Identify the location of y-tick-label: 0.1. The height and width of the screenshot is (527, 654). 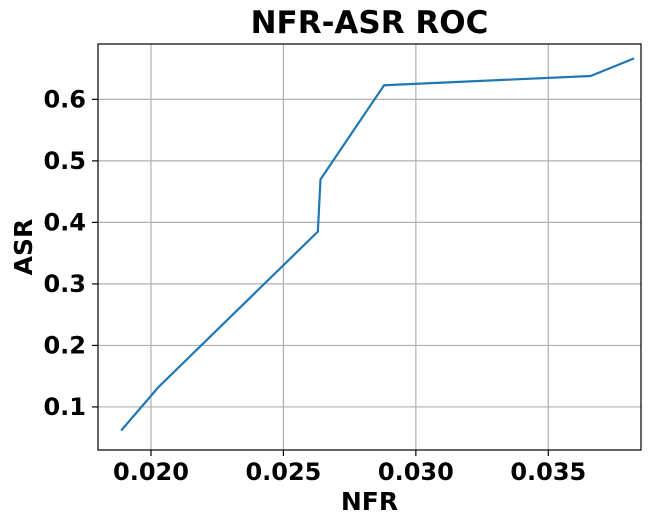
(64, 407).